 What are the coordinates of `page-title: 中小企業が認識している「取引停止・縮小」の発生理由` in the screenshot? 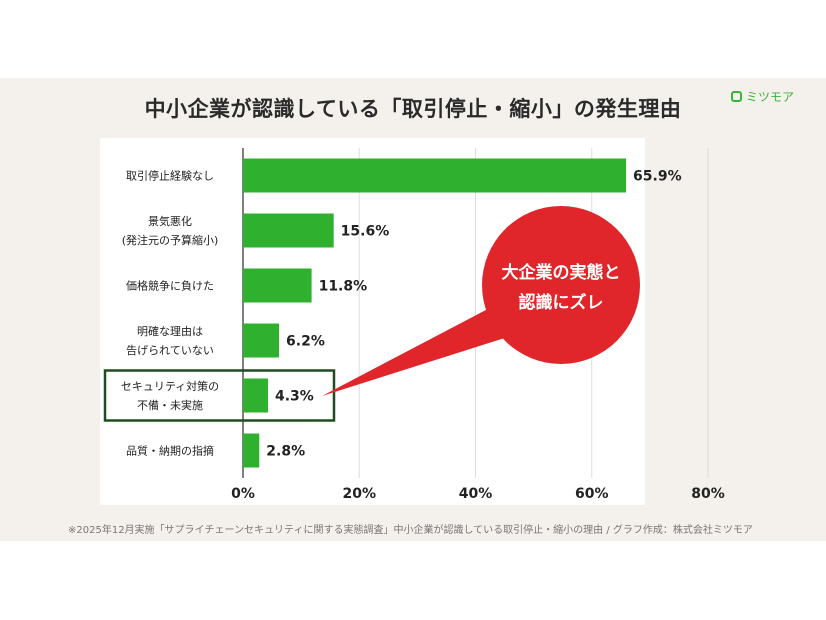 It's located at (413, 109).